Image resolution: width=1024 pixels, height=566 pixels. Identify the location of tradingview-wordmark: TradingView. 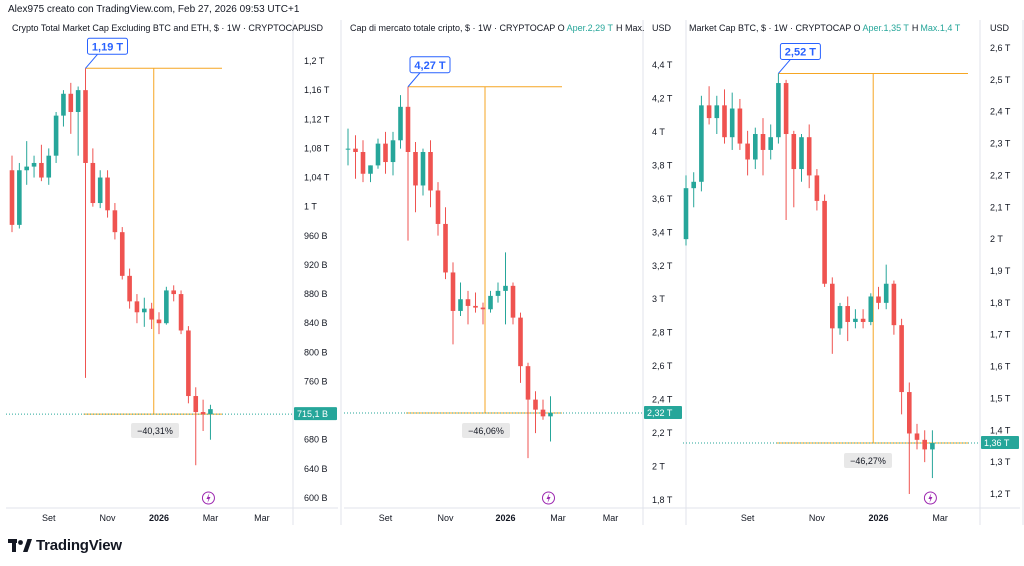
(79, 545).